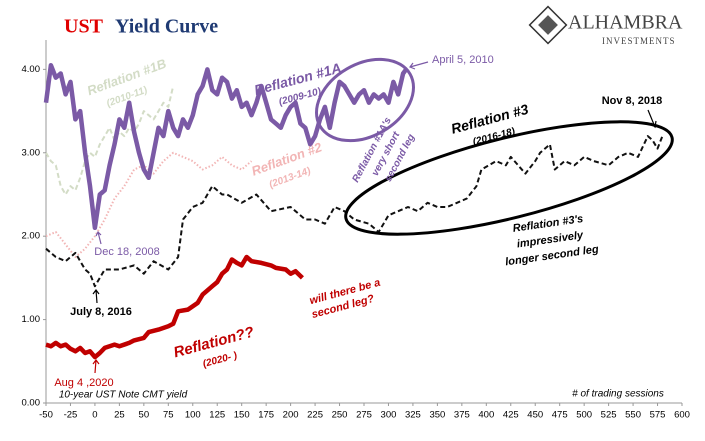  I want to click on logo-name: ALHAMBRA, so click(625, 23).